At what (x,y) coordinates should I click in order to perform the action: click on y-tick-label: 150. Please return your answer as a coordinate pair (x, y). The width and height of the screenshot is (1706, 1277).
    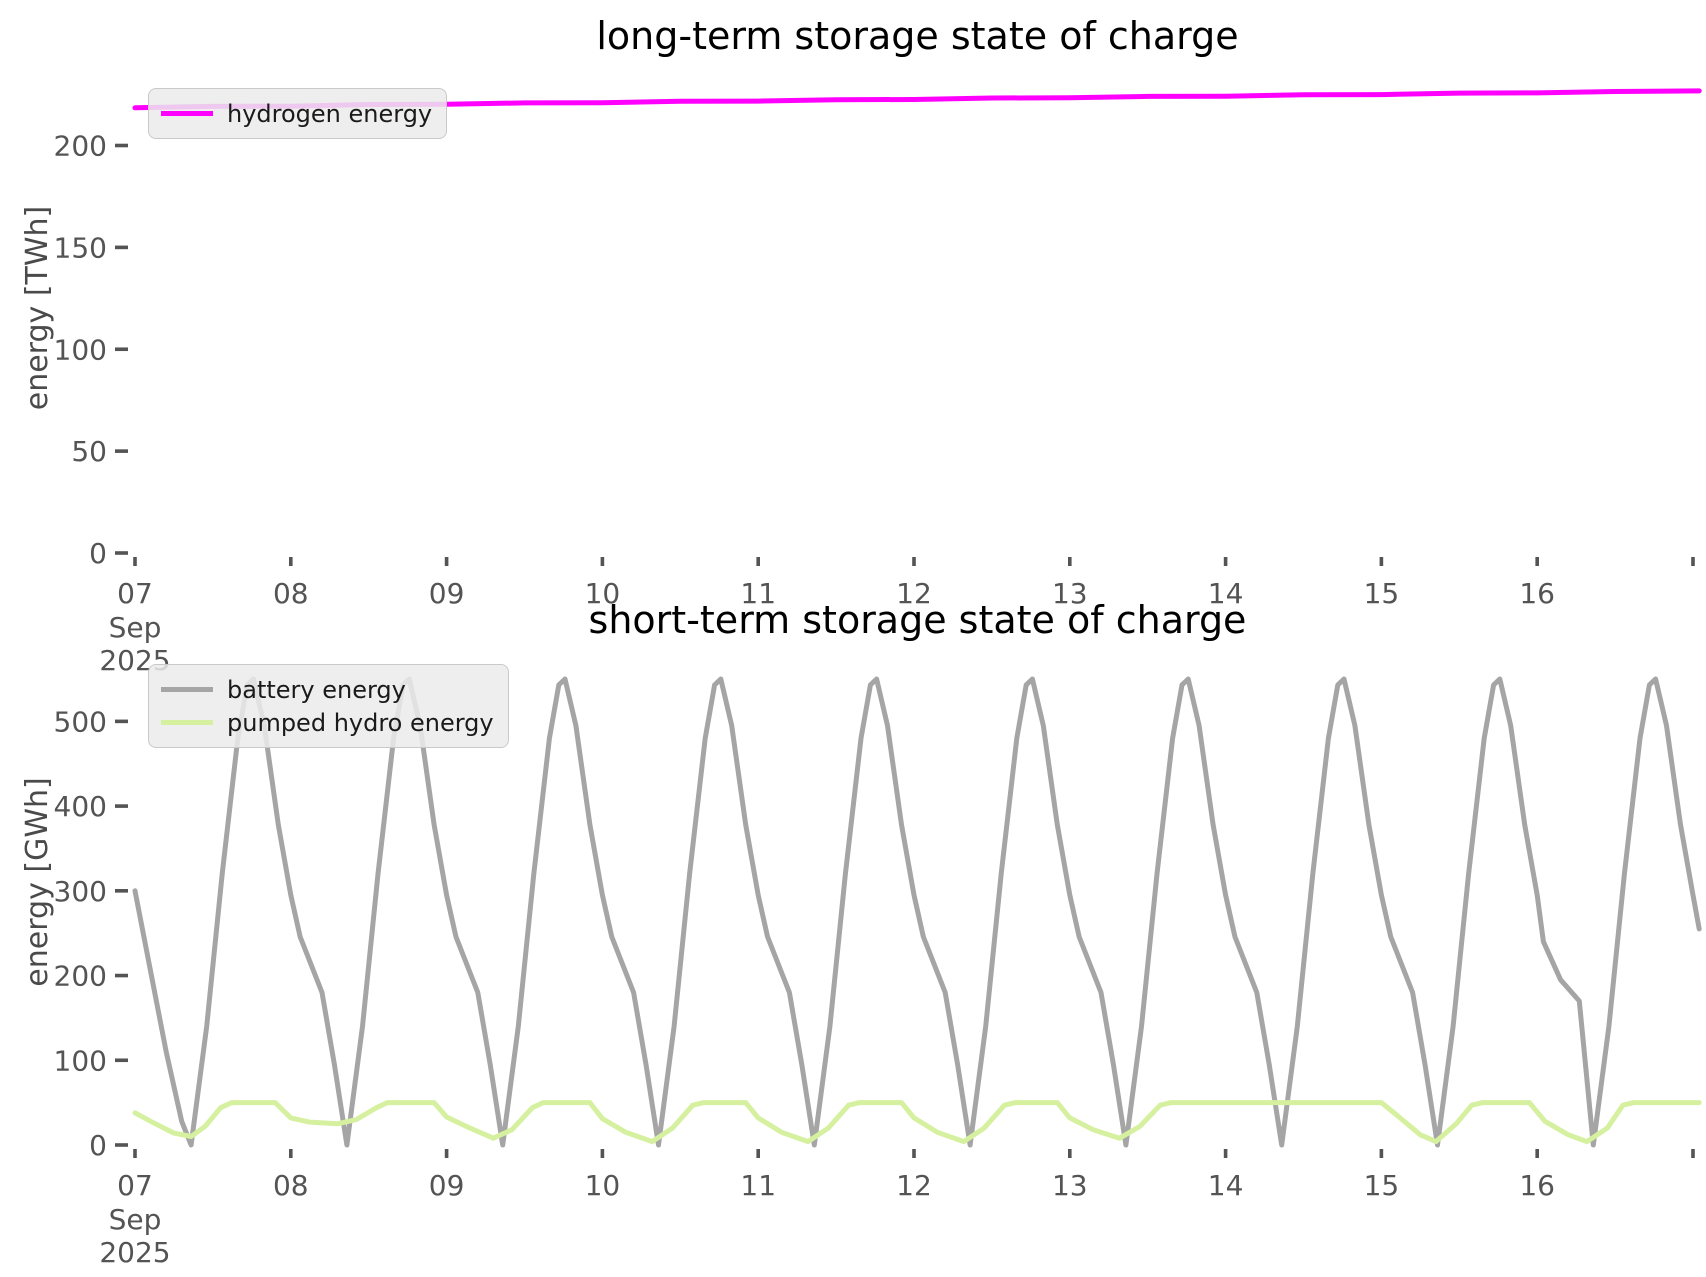
    Looking at the image, I should click on (80, 247).